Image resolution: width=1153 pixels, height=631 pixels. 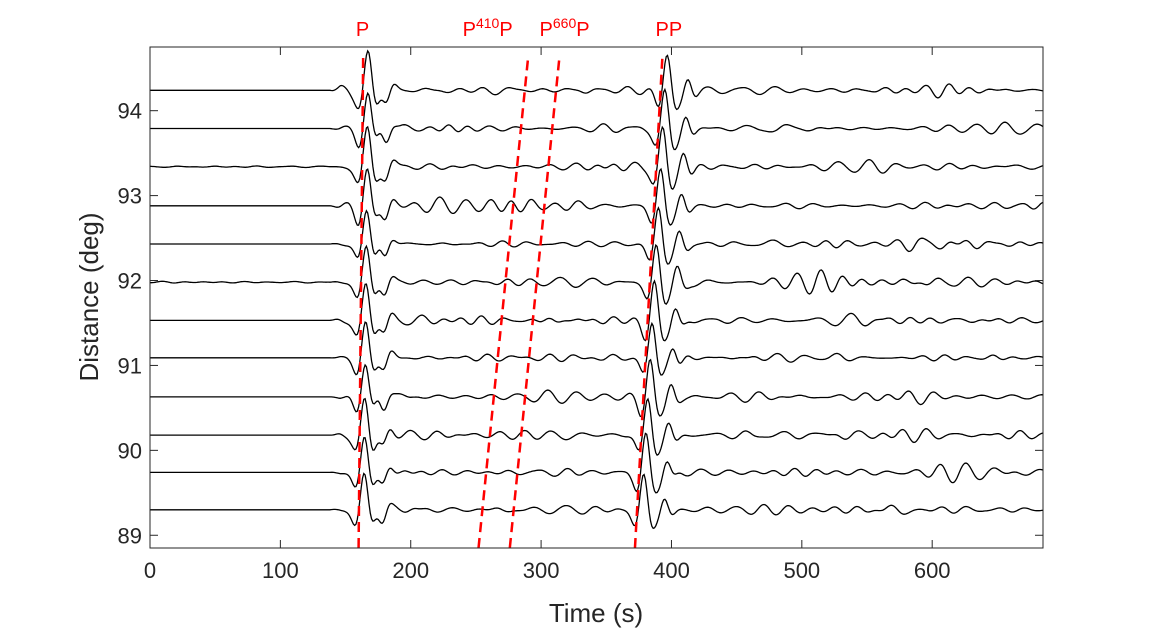 What do you see at coordinates (519, 28) in the screenshot?
I see `phase-labels: P P410P P660P PP` at bounding box center [519, 28].